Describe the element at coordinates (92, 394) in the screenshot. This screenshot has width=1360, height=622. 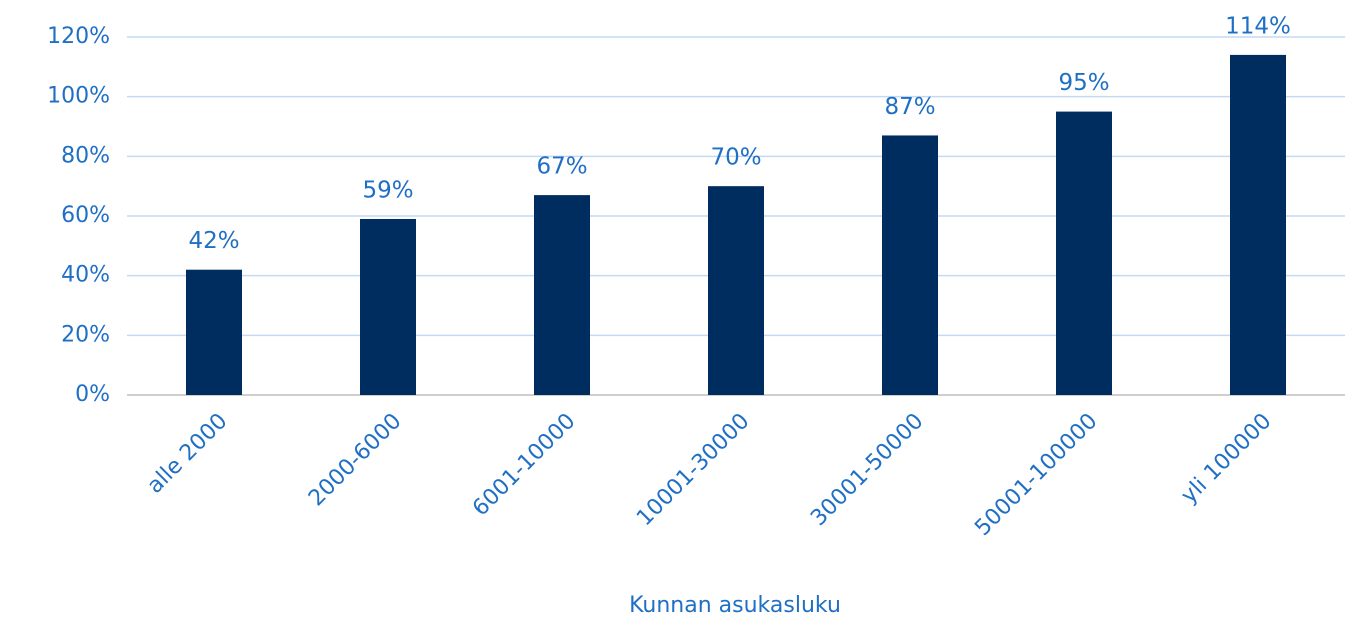
I see `y-tick-label: 0%` at that location.